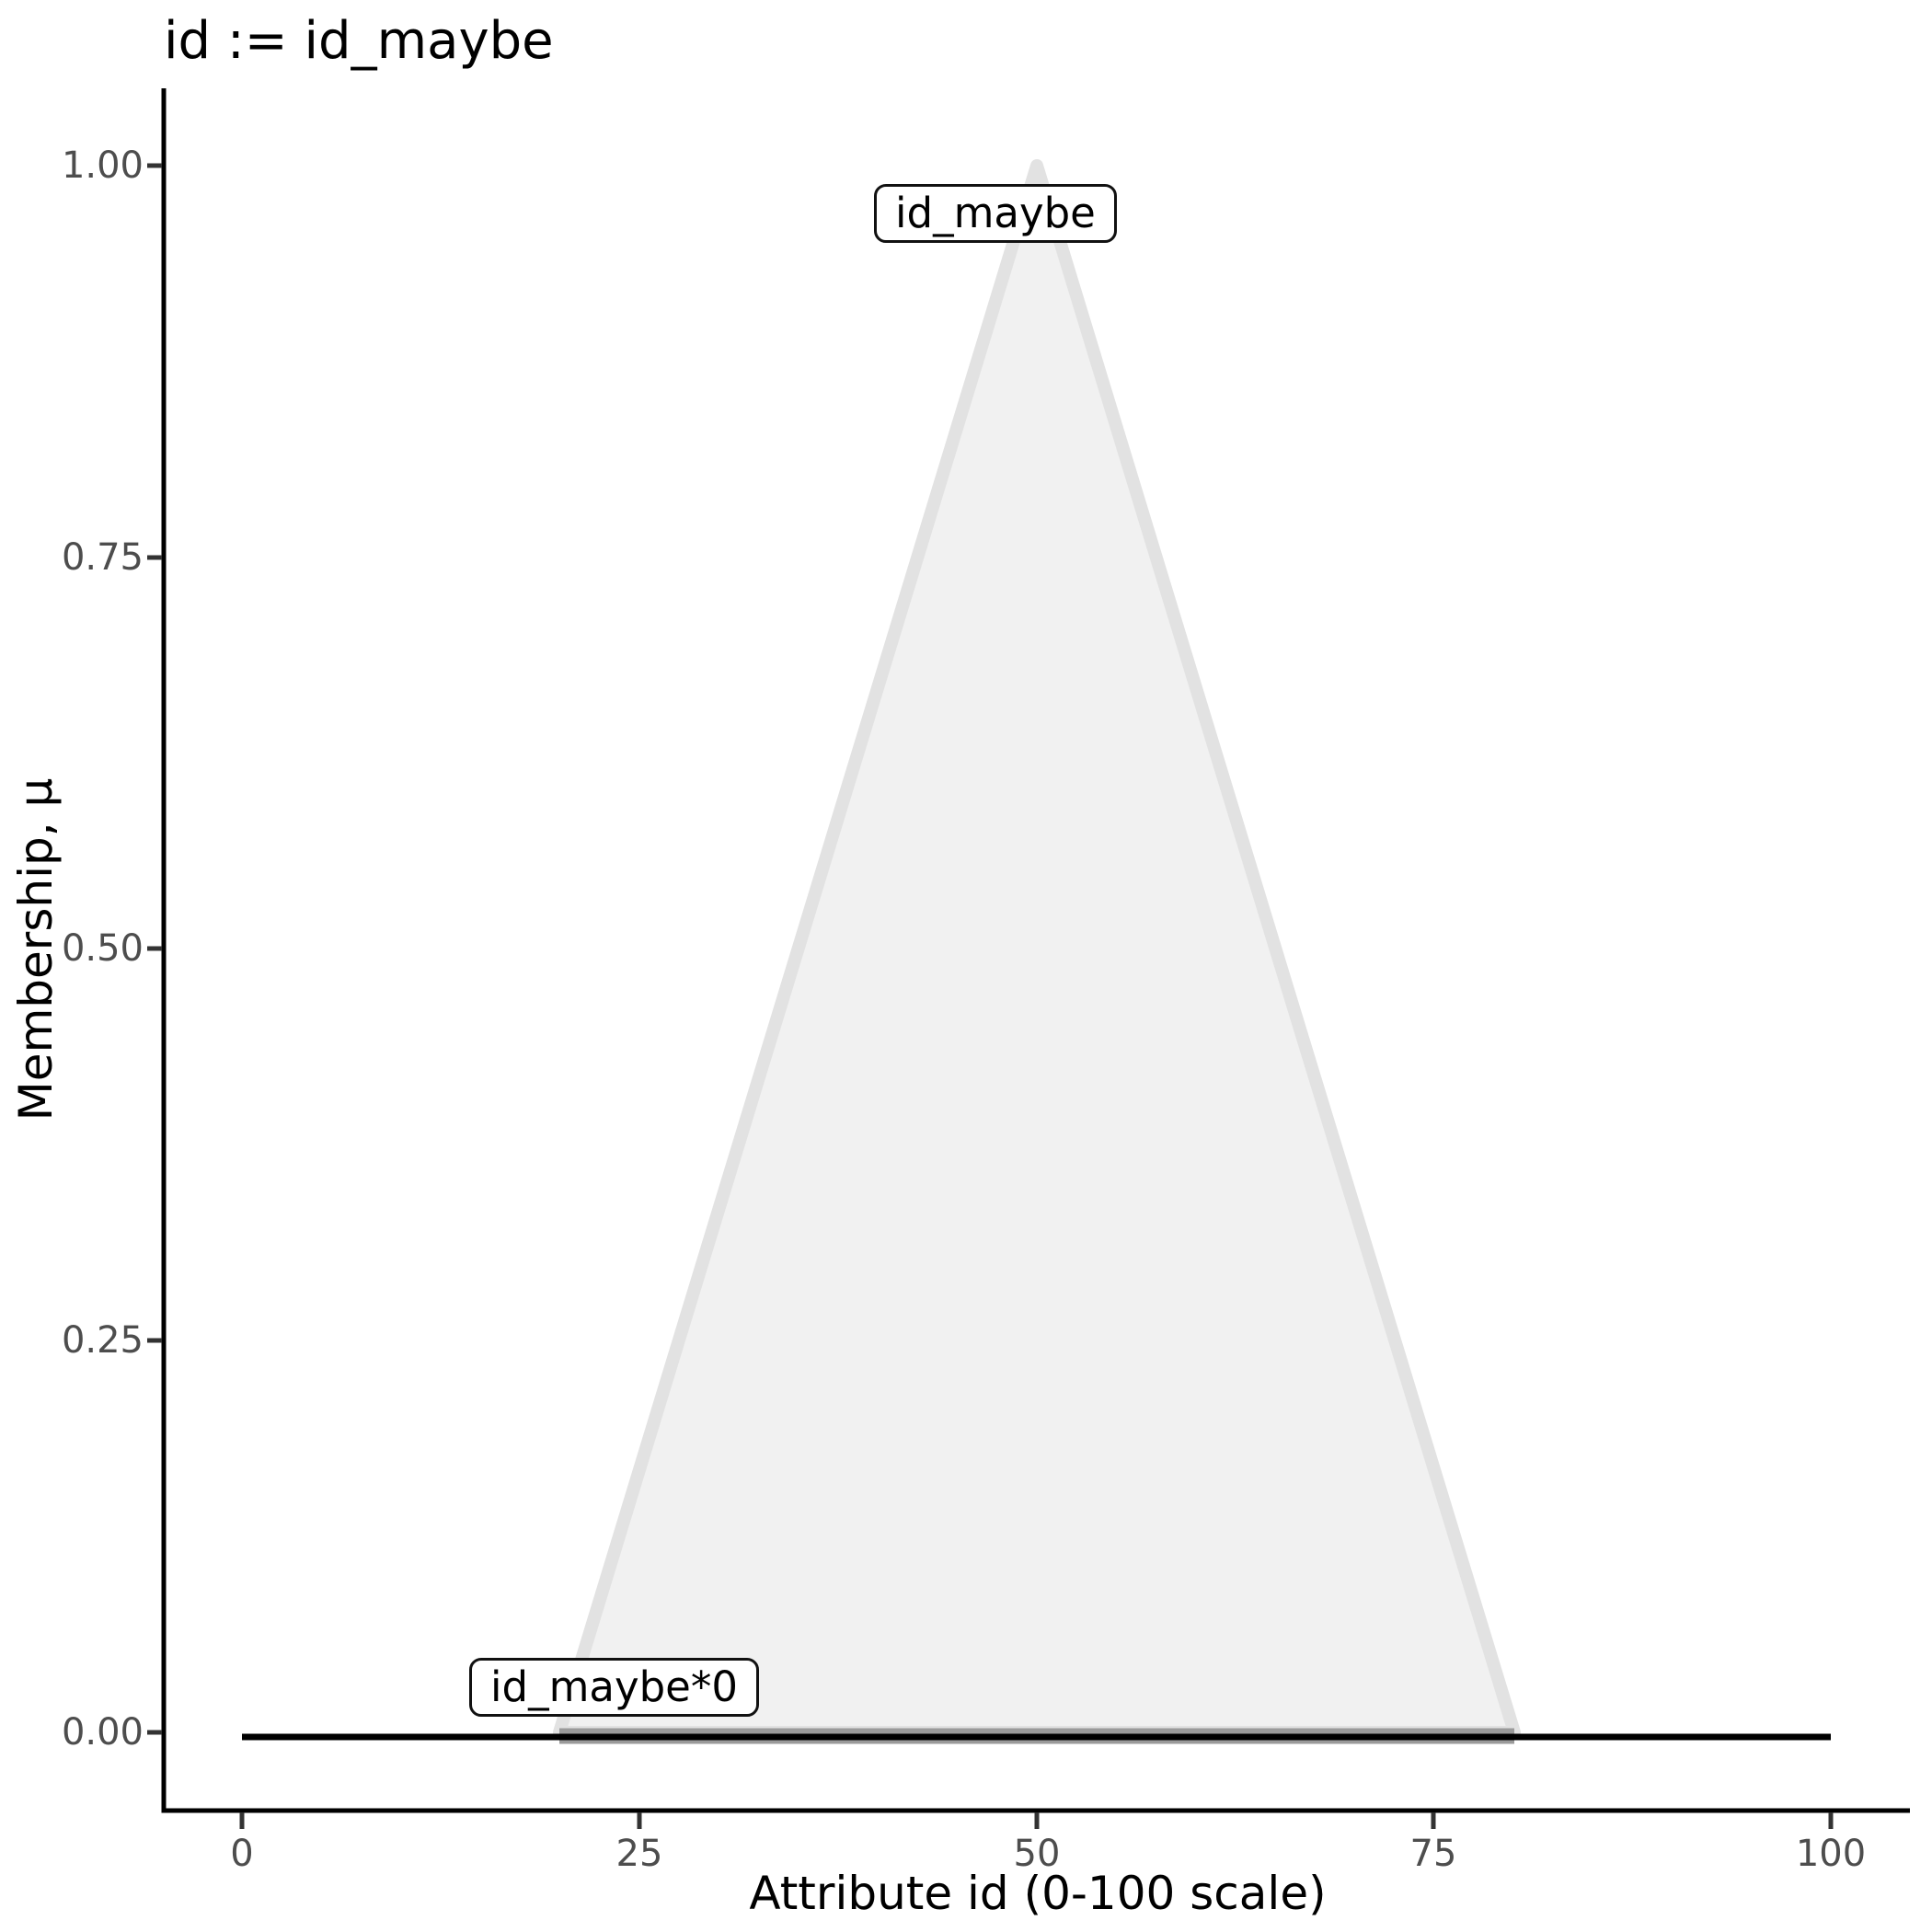 Image resolution: width=1932 pixels, height=1932 pixels. I want to click on x-tick-label-25: 25, so click(639, 1854).